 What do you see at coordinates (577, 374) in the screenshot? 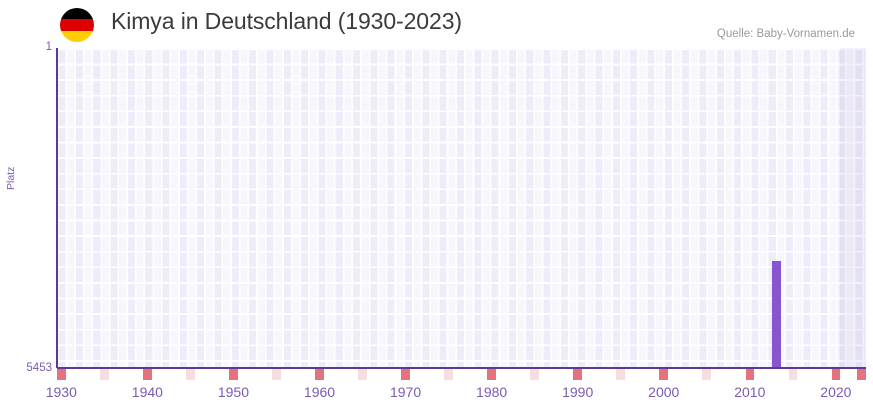
I see `x-tick-mark-1990` at bounding box center [577, 374].